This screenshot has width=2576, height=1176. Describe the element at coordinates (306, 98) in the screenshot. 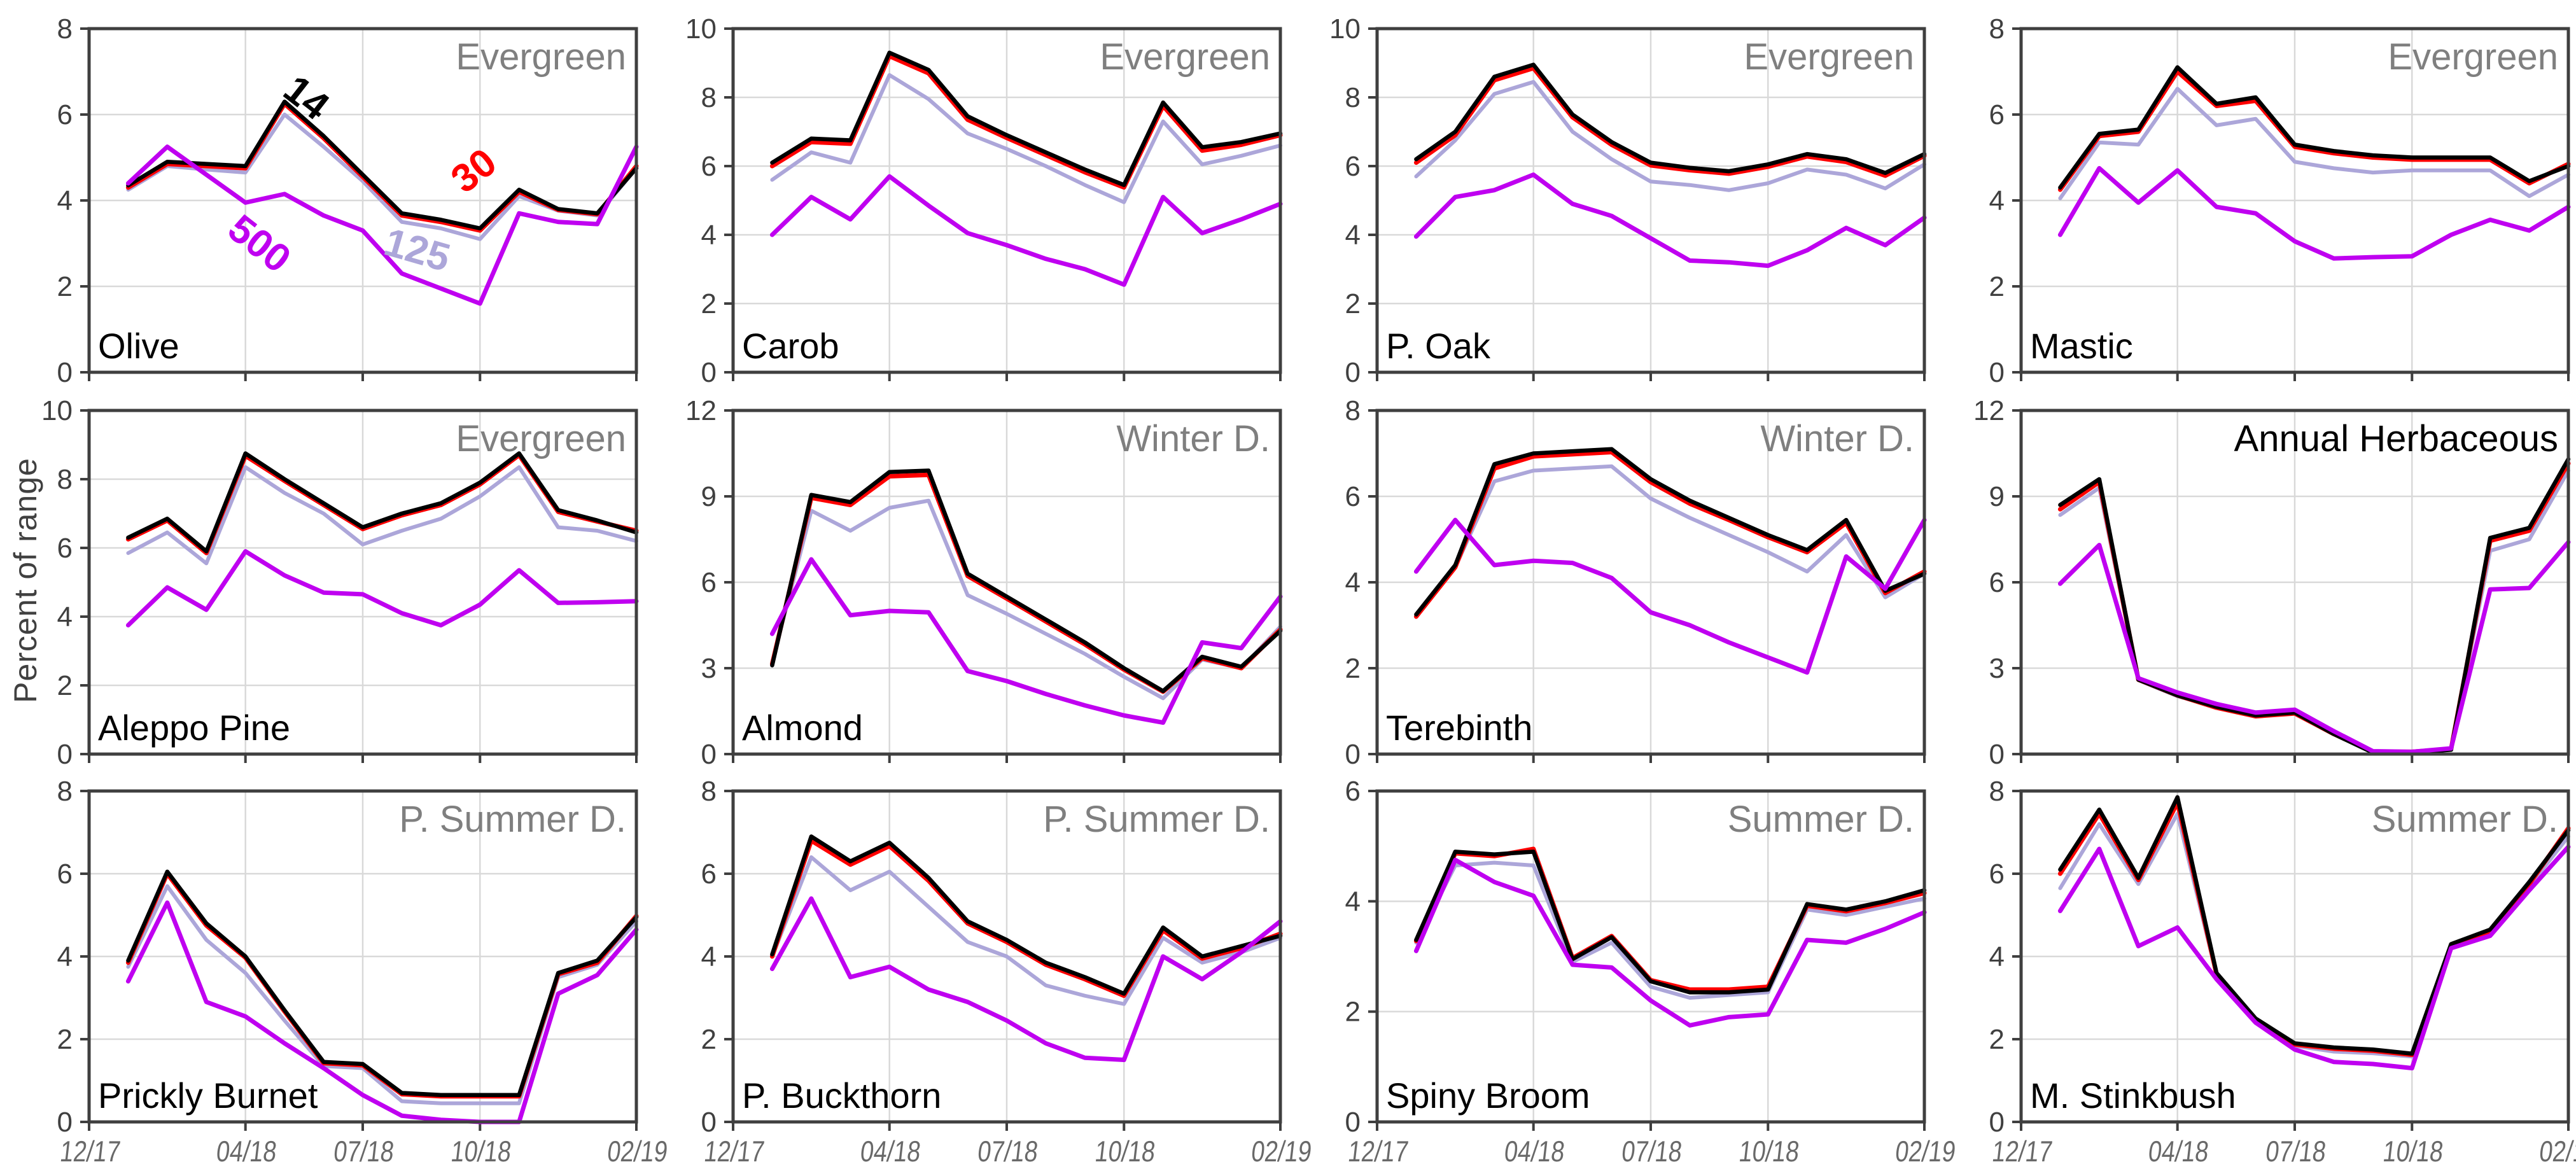

I see `series-annotation-14: 14` at that location.